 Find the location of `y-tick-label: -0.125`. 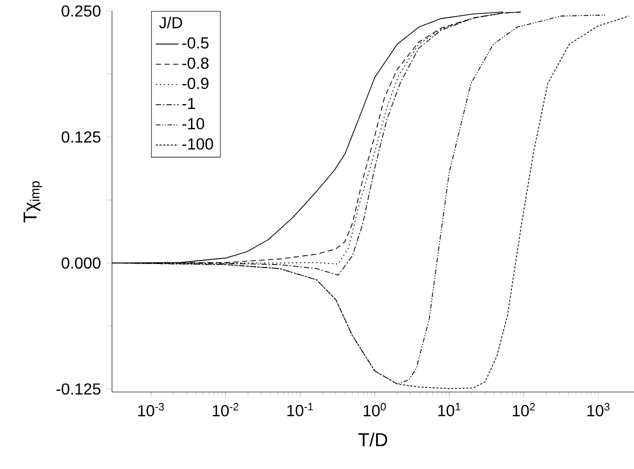

y-tick-label: -0.125 is located at coordinates (78, 389).